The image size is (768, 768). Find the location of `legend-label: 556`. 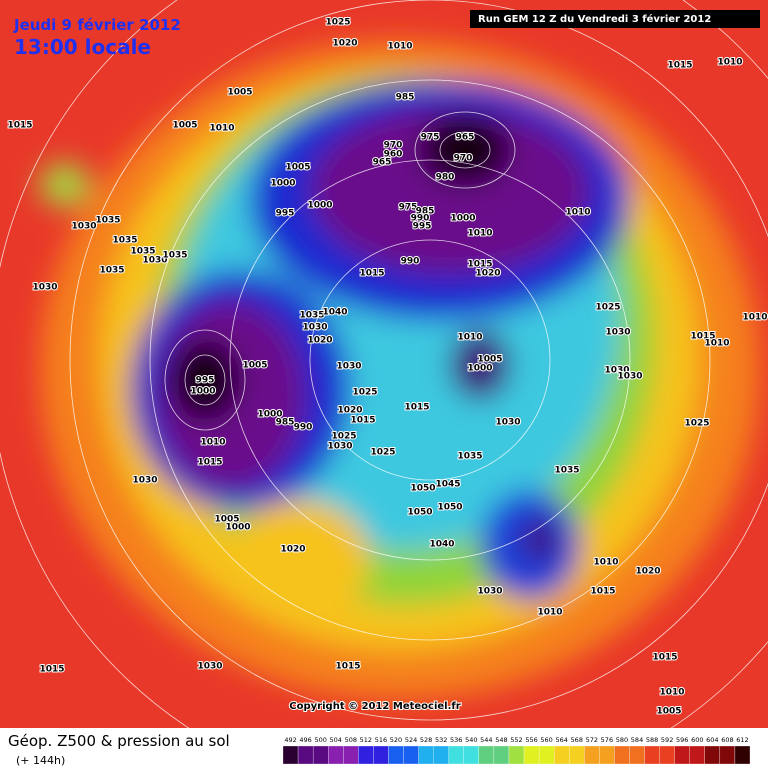

legend-label: 556 is located at coordinates (531, 740).